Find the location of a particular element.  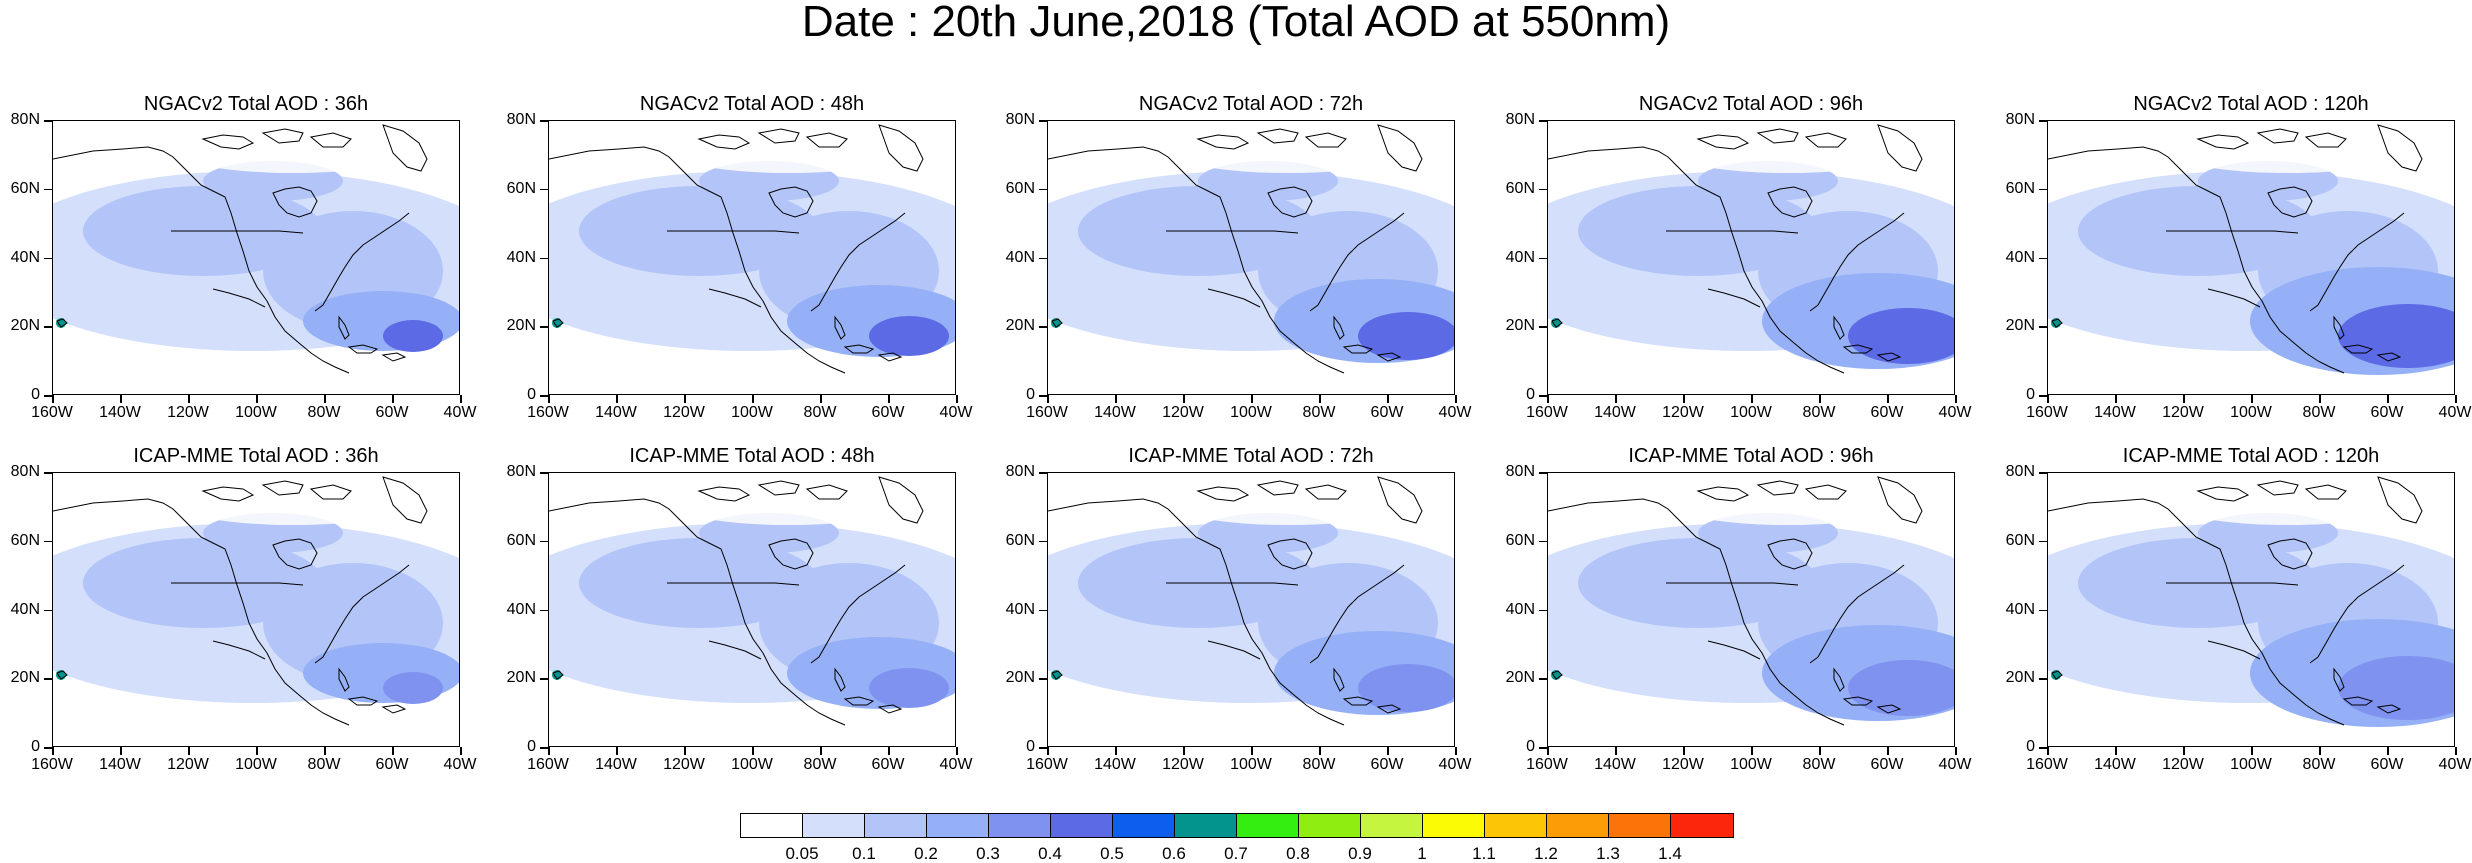

latitude-tick-label: 0 is located at coordinates (2030, 746).